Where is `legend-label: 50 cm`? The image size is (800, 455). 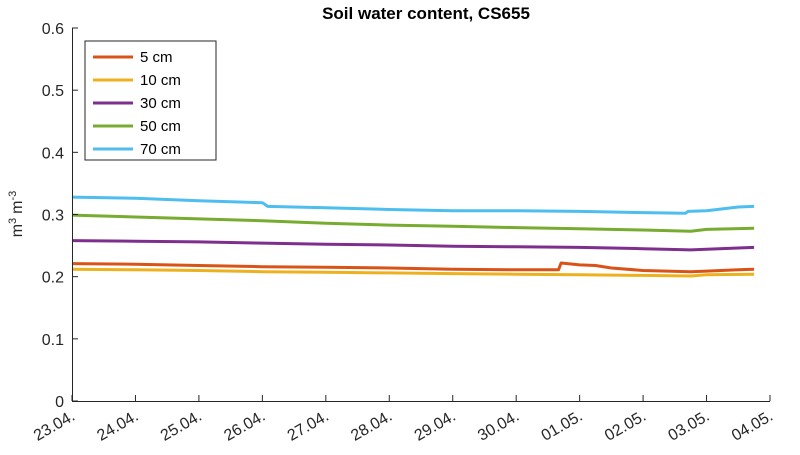
legend-label: 50 cm is located at coordinates (160, 126).